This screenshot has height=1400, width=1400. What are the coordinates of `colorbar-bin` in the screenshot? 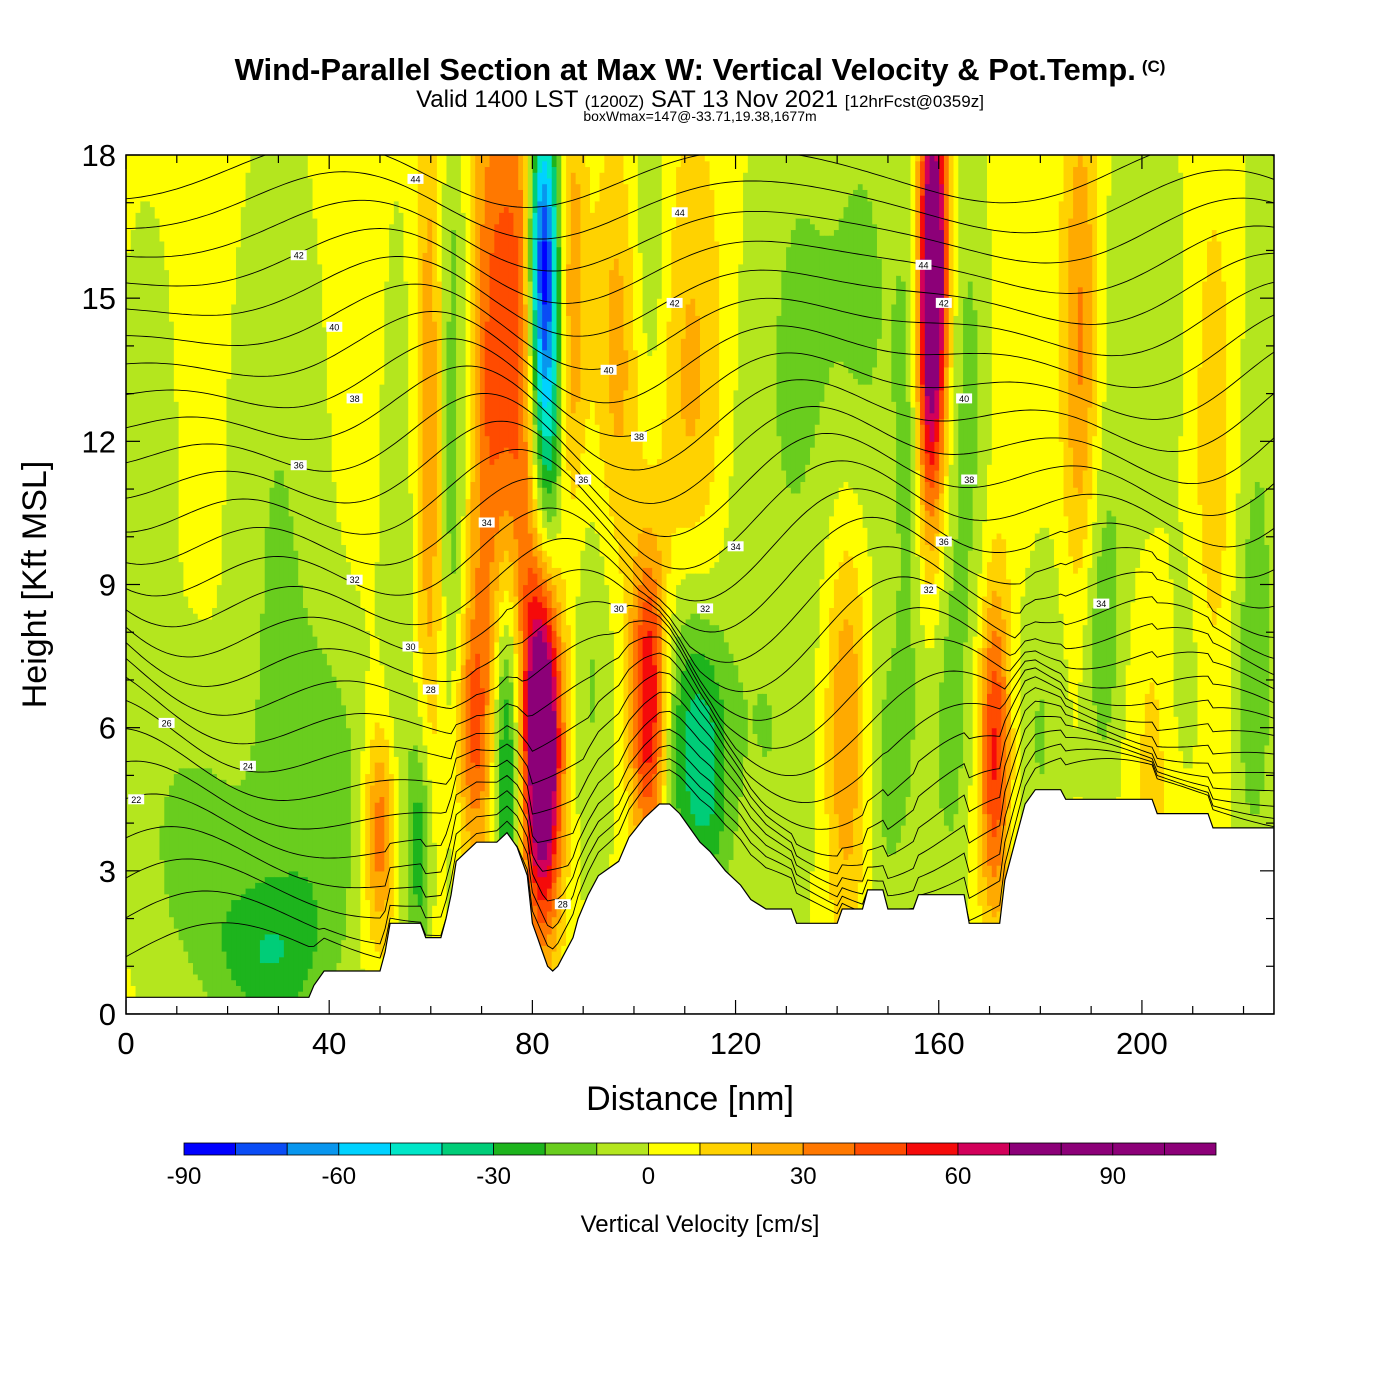 It's located at (983, 1149).